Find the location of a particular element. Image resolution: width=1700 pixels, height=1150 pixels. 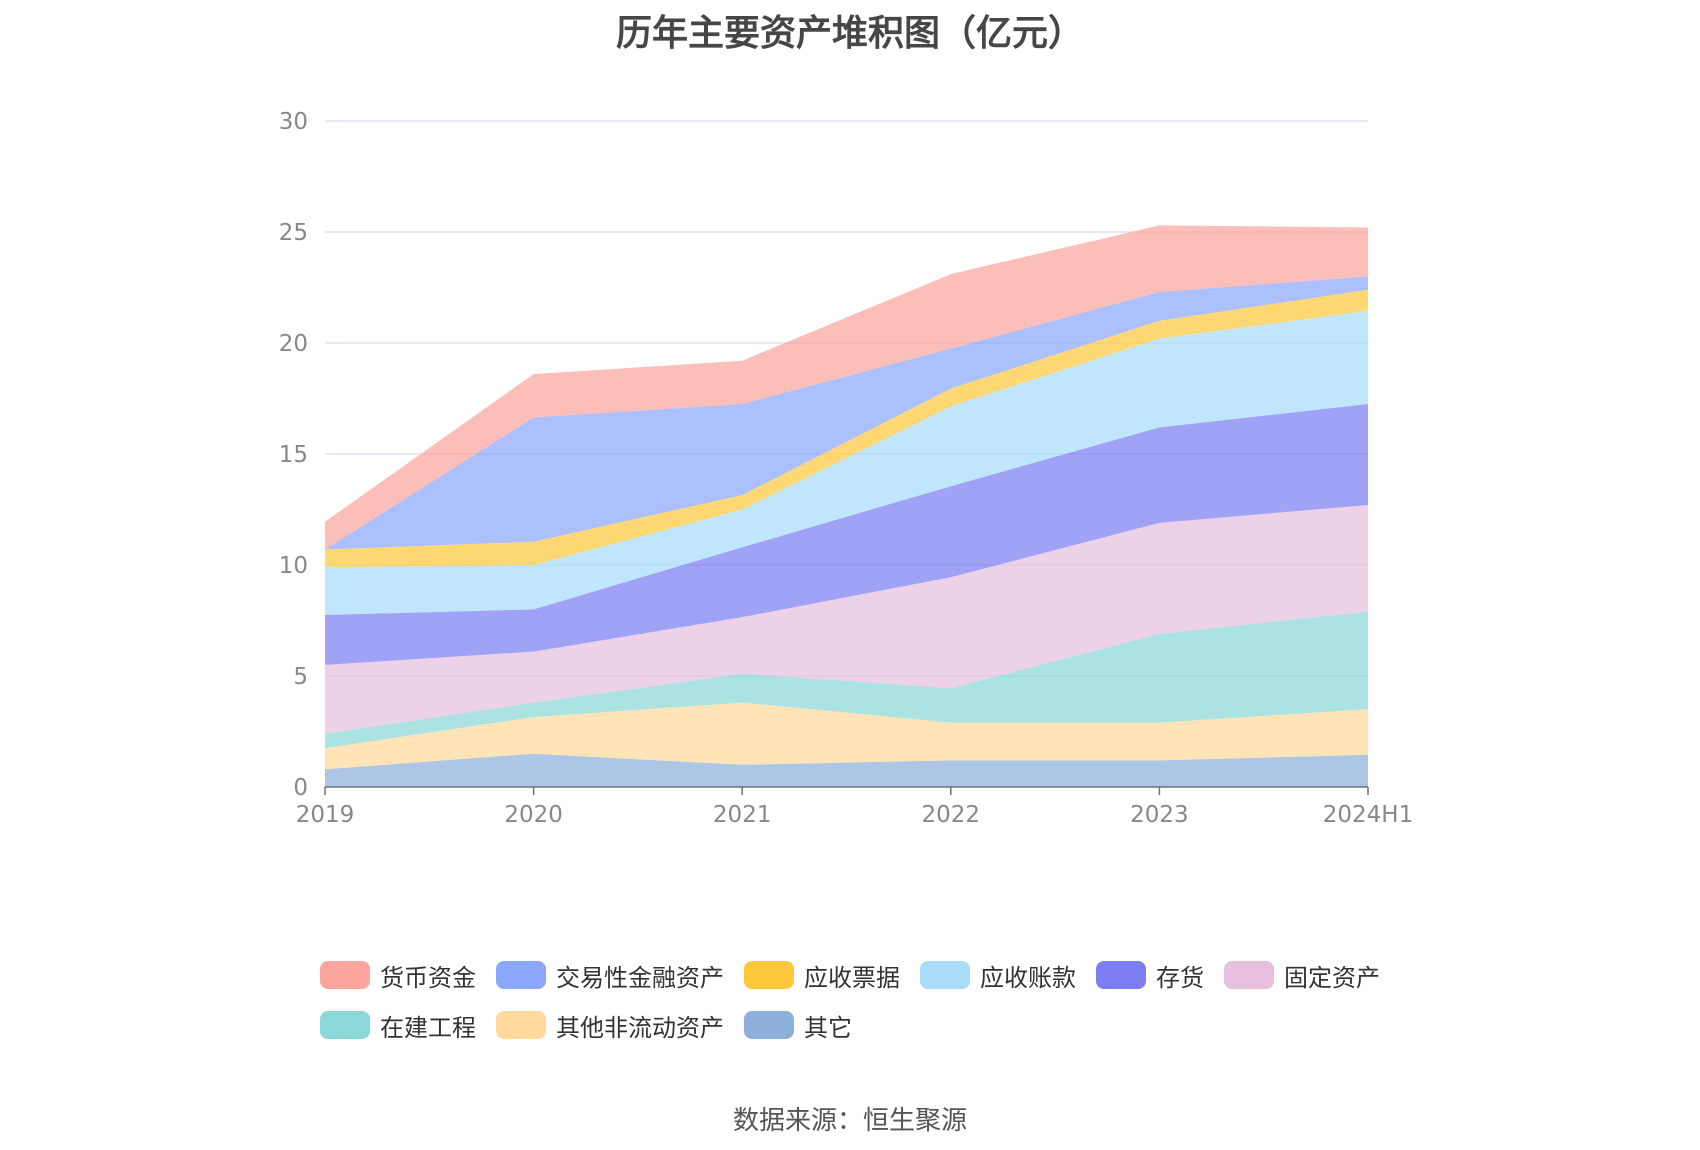

legend: 货币资金 交易性金融资产 应收票据 应收账款 存货 固定资产在建工程 其他非流动资产 其它 is located at coordinates (870, 1000).